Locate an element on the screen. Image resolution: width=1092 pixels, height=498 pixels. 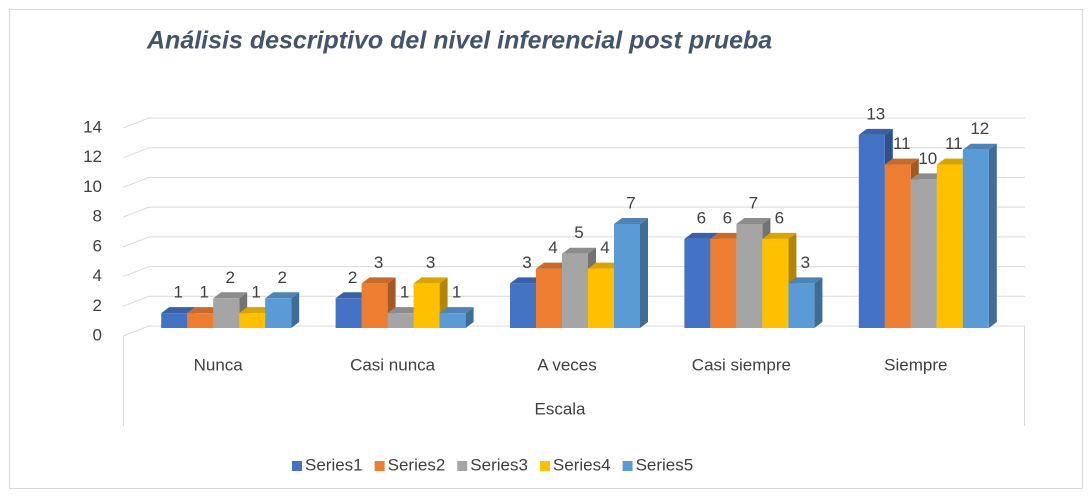
data-label: 10 is located at coordinates (927, 158).